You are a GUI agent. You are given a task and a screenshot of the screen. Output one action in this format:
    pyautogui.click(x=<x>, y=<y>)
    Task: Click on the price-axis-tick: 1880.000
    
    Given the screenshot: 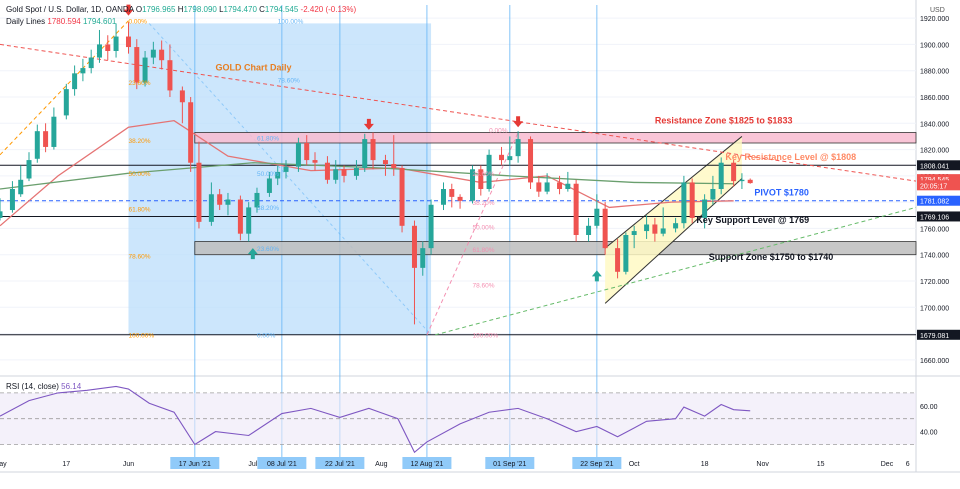 What is the action you would take?
    pyautogui.click(x=934, y=72)
    